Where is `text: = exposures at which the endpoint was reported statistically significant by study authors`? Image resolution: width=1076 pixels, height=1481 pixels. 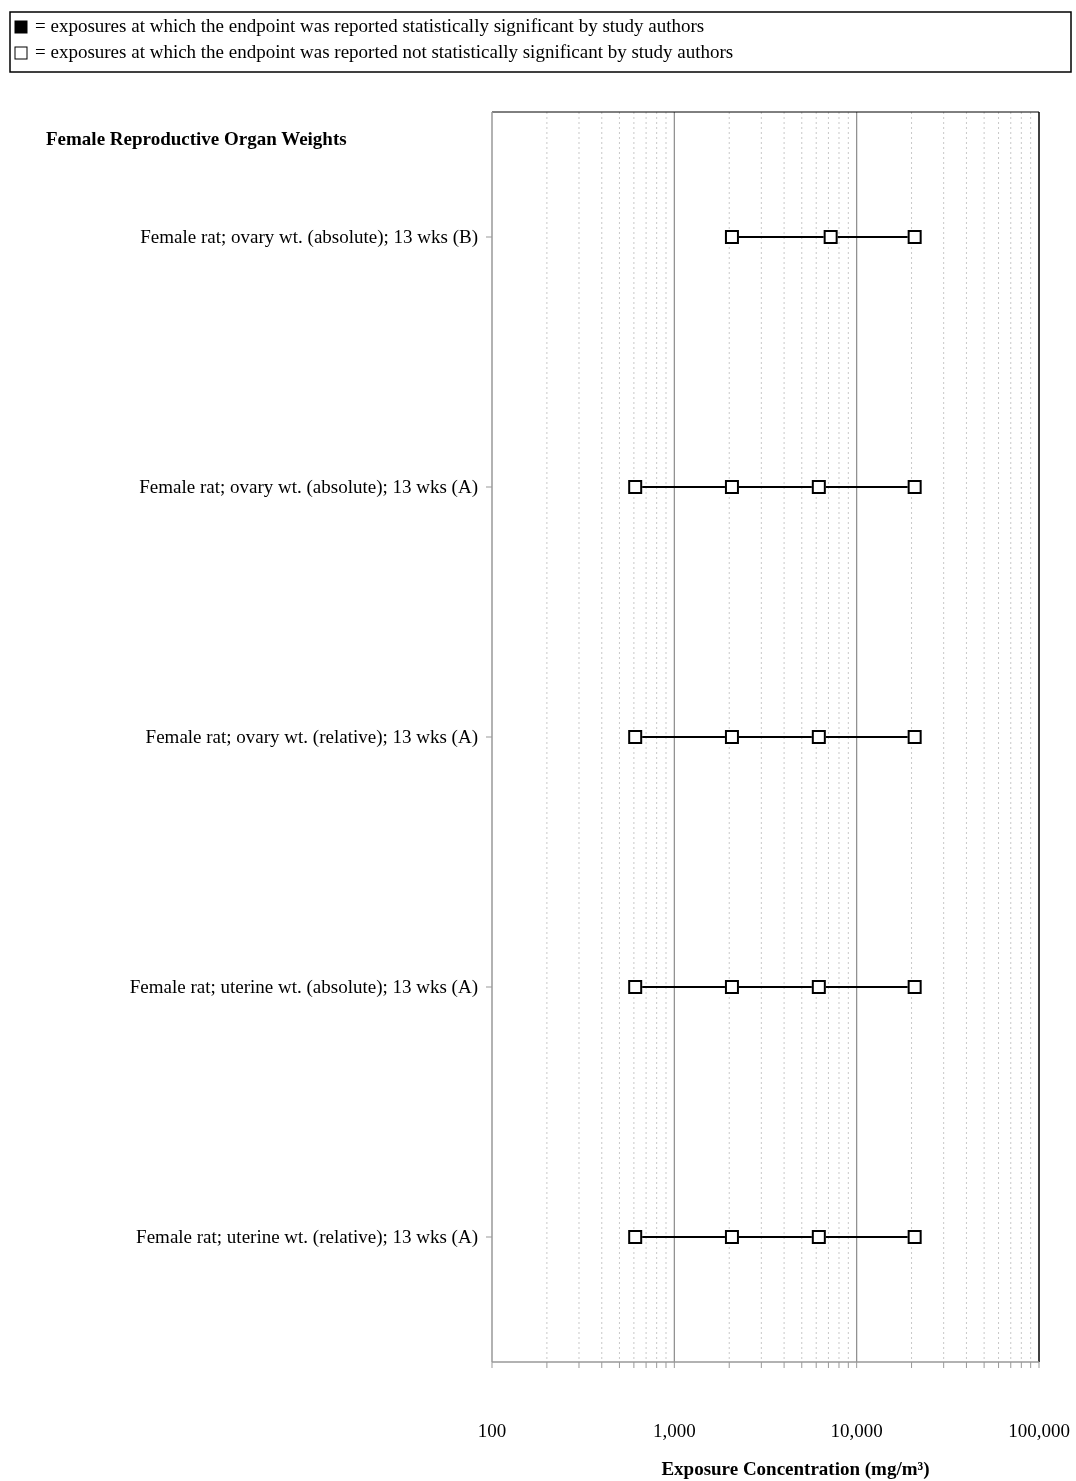
text: = exposures at which the endpoint was reported statistically significant by study authors is located at coordinates (370, 25).